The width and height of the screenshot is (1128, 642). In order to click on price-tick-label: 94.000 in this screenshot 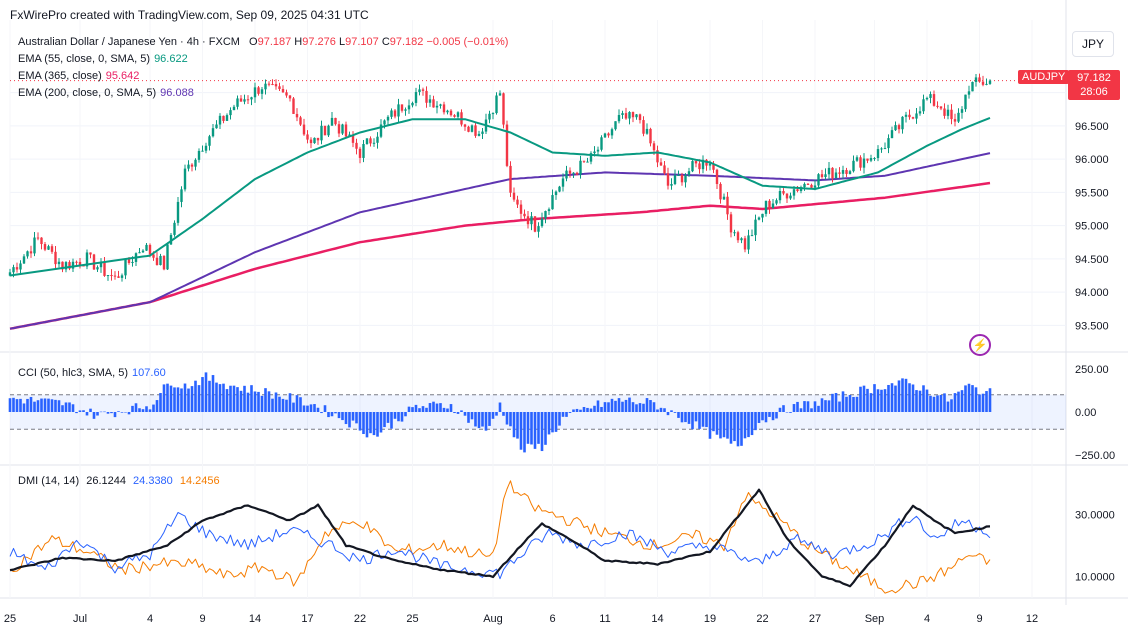, I will do `click(1092, 293)`.